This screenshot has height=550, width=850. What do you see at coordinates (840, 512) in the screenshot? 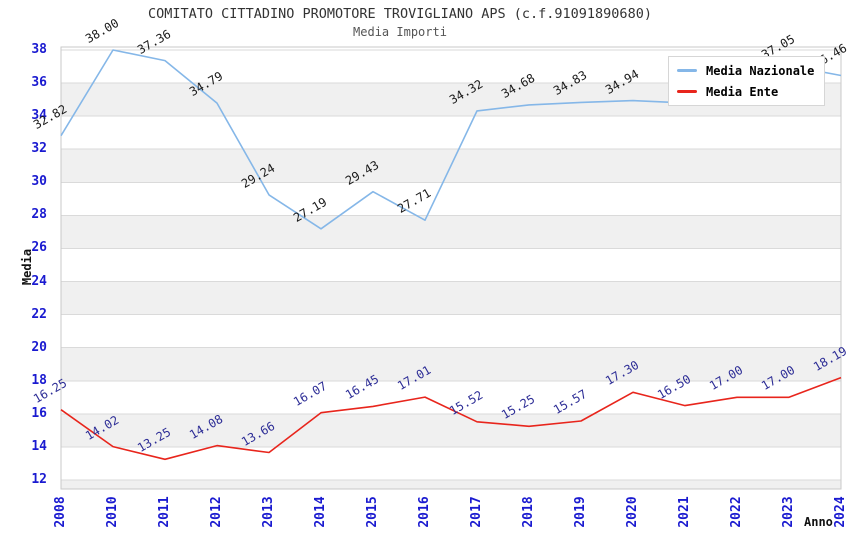
I see `x-tick-label: 2024` at bounding box center [840, 512].